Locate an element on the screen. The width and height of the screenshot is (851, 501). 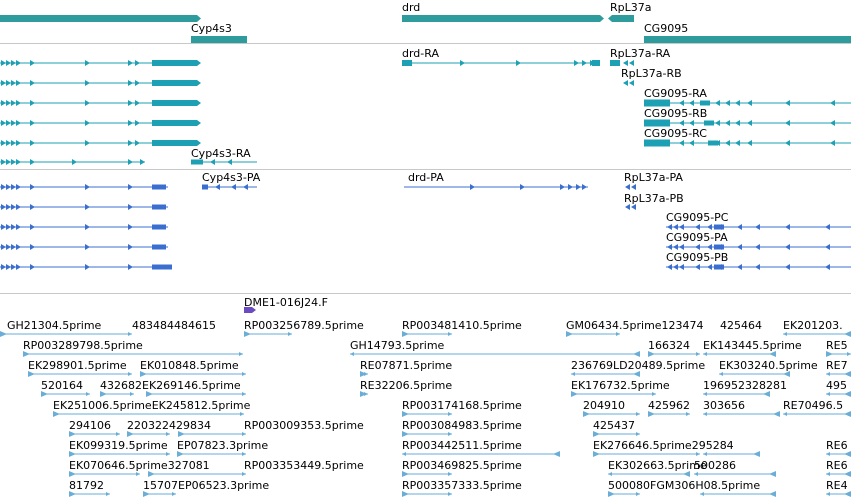
protein-label-cg9095-pc: CG9095-PC is located at coordinates (697, 217).